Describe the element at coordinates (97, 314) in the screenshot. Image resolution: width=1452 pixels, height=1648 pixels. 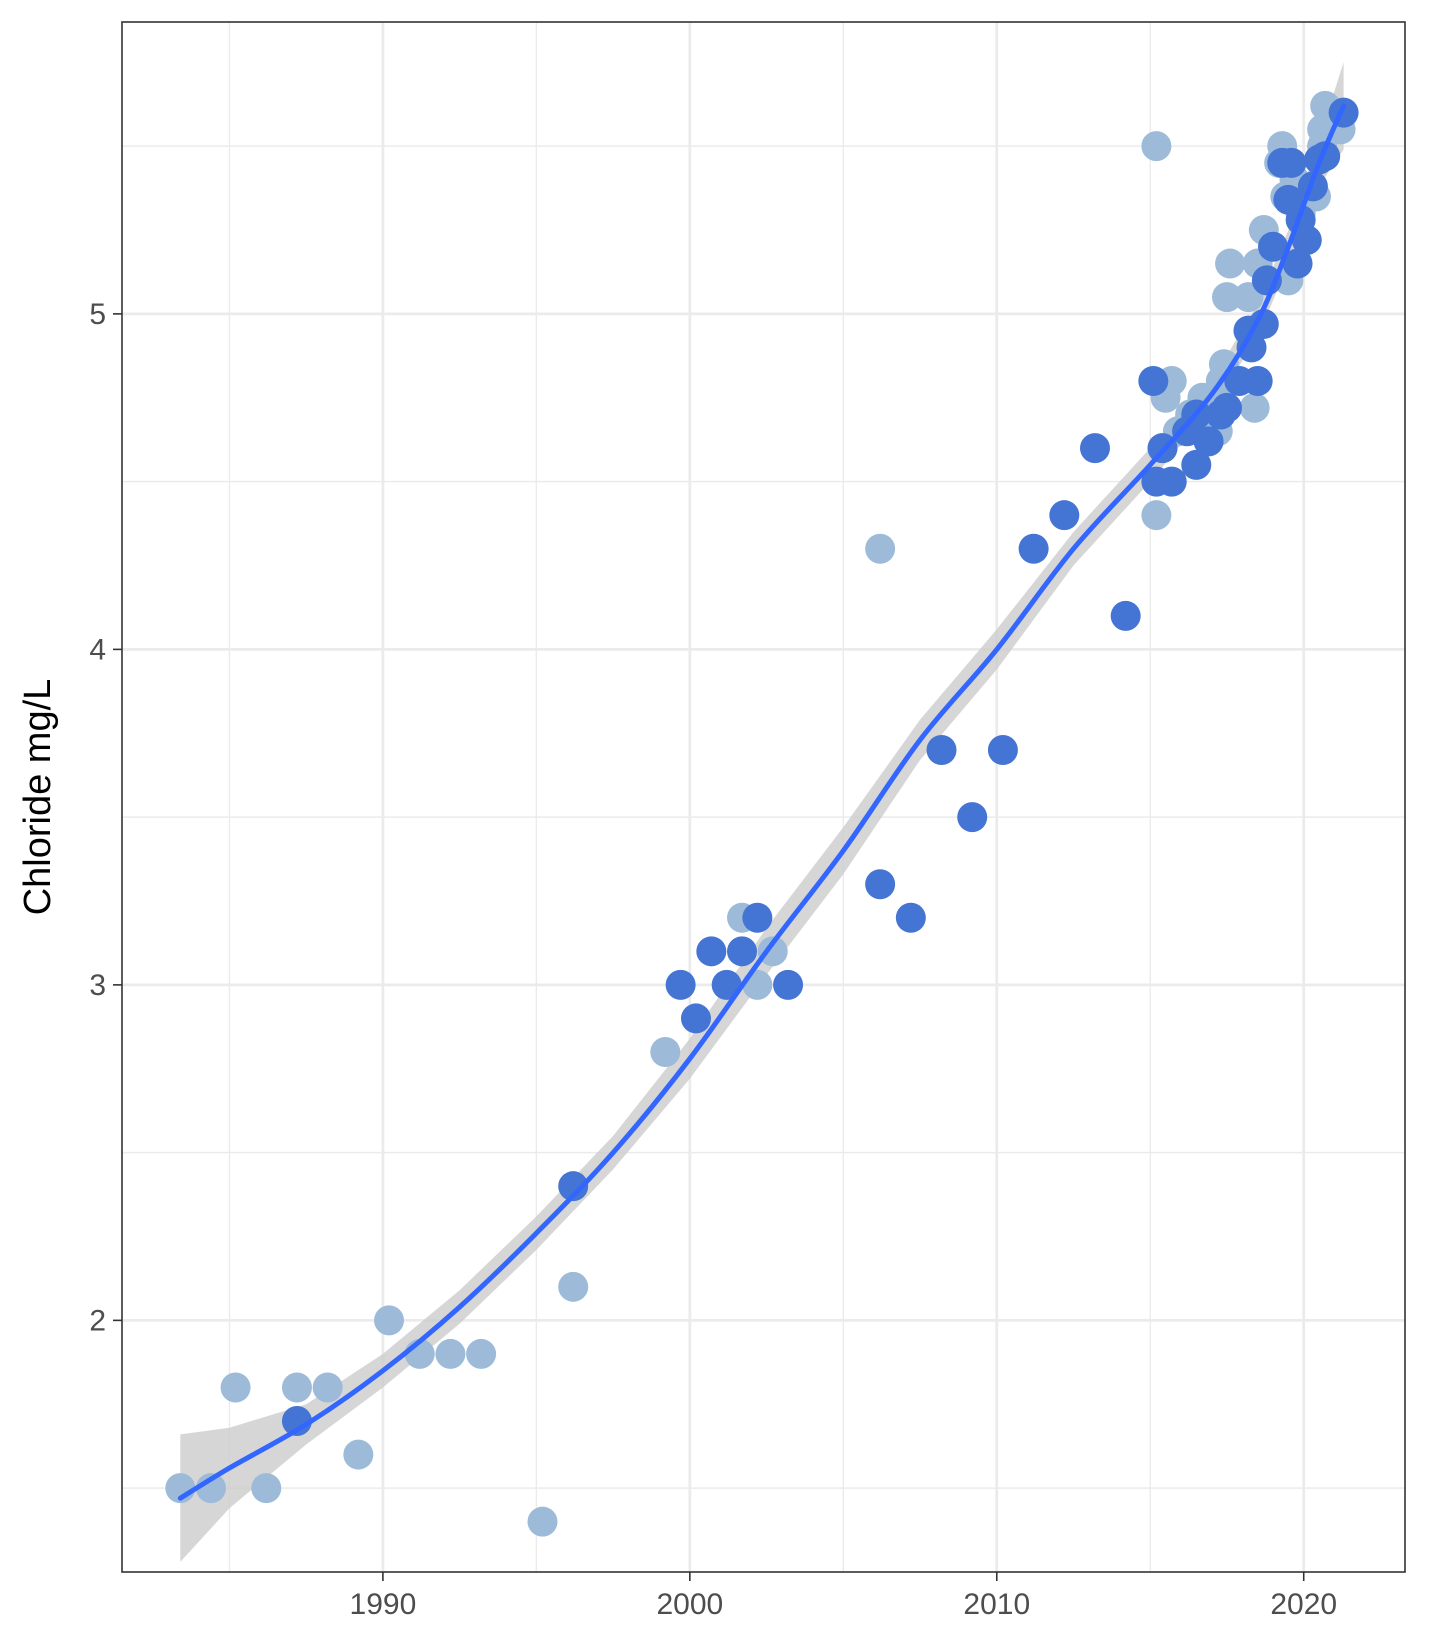
I see `y-tick-label: 5` at that location.